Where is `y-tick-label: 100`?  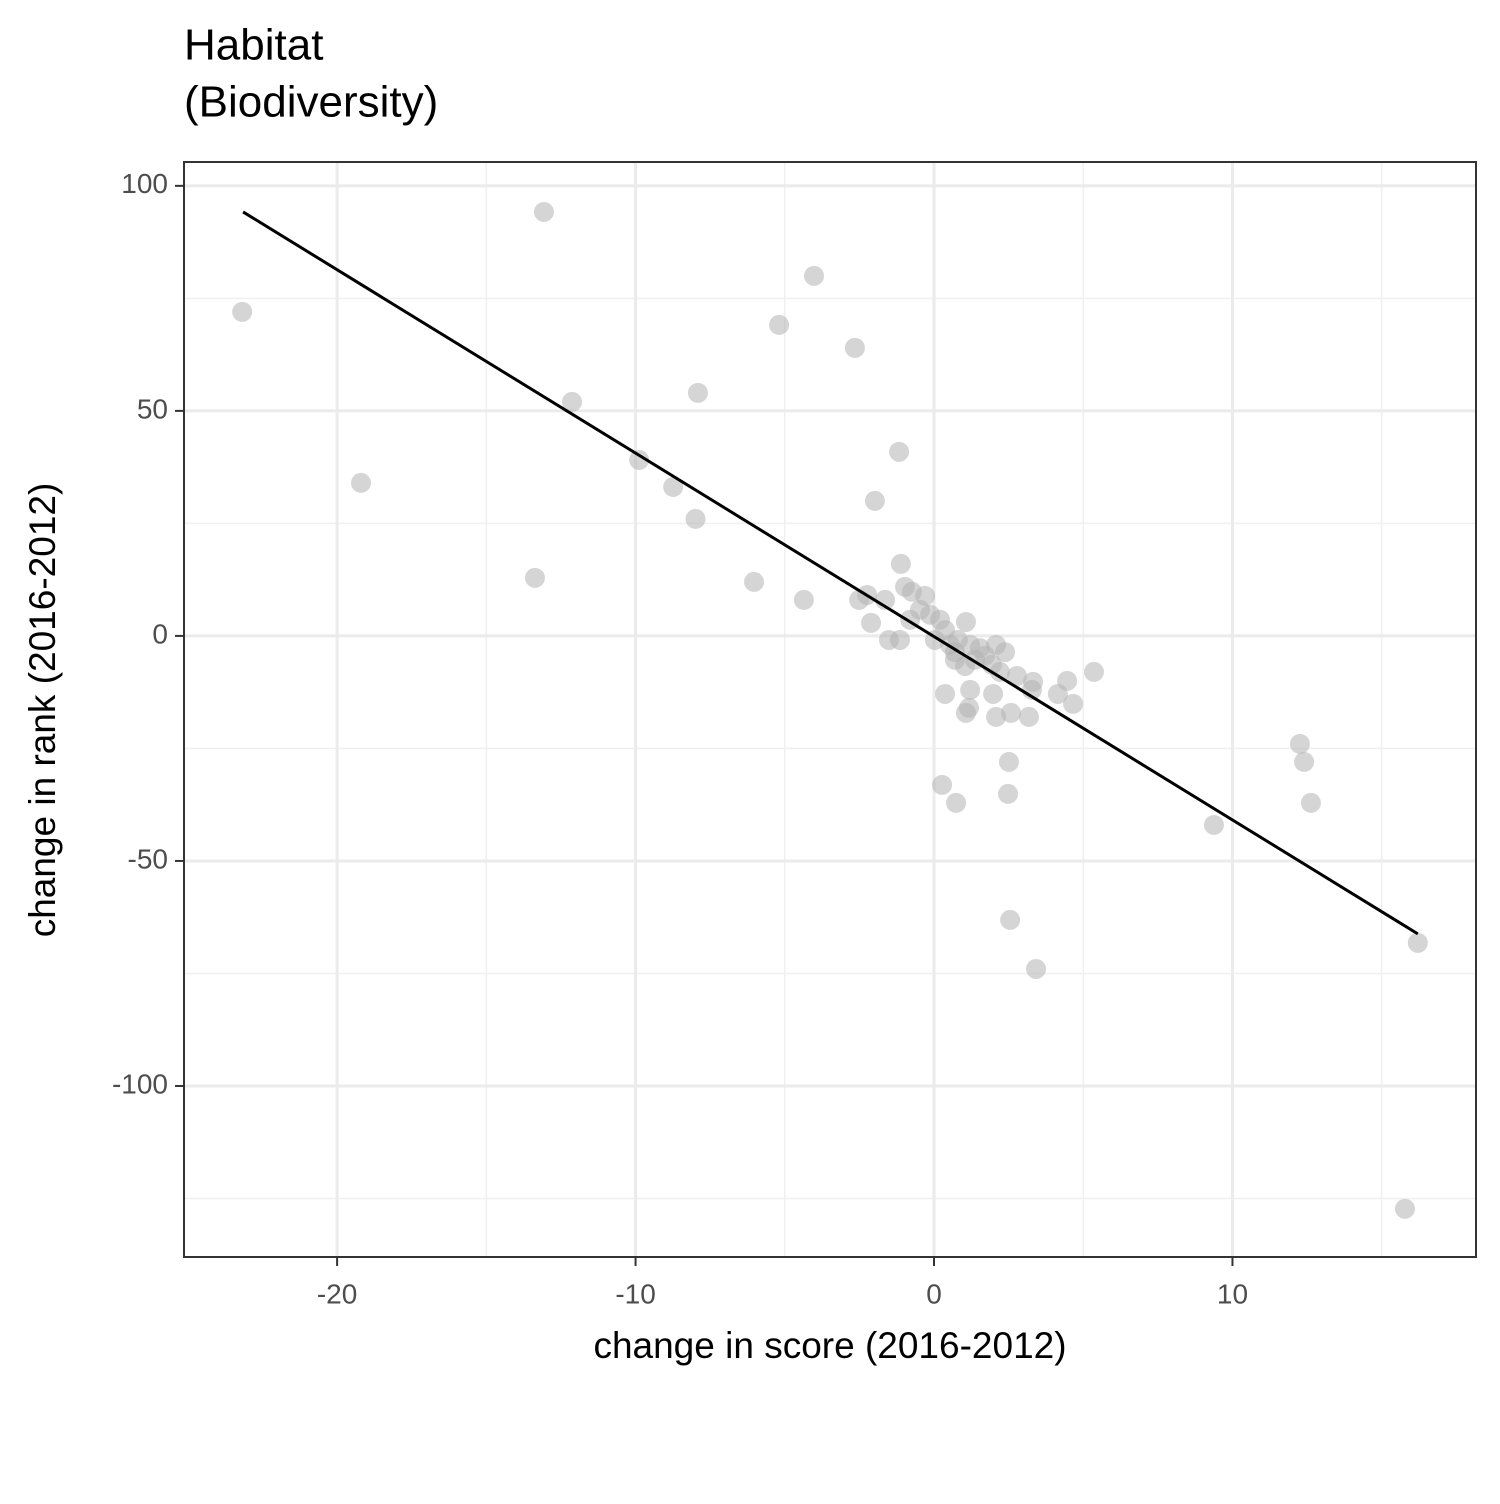 y-tick-label: 100 is located at coordinates (144, 183).